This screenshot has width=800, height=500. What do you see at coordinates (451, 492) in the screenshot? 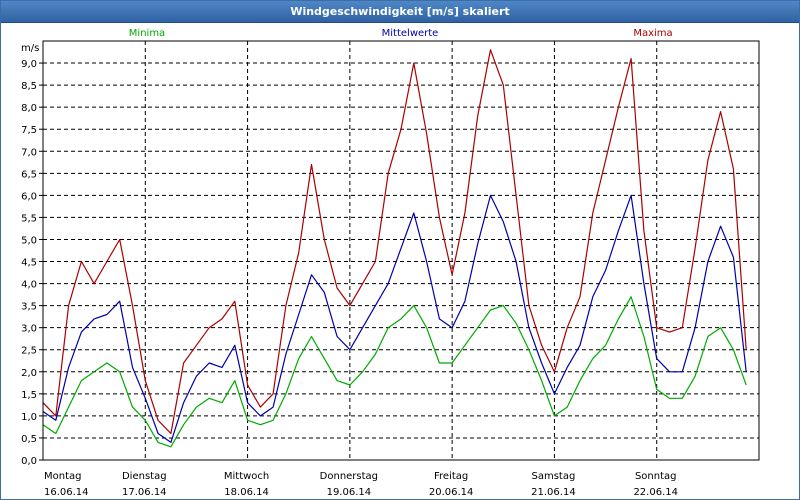
I see `x-tick-date: 20.06.14` at bounding box center [451, 492].